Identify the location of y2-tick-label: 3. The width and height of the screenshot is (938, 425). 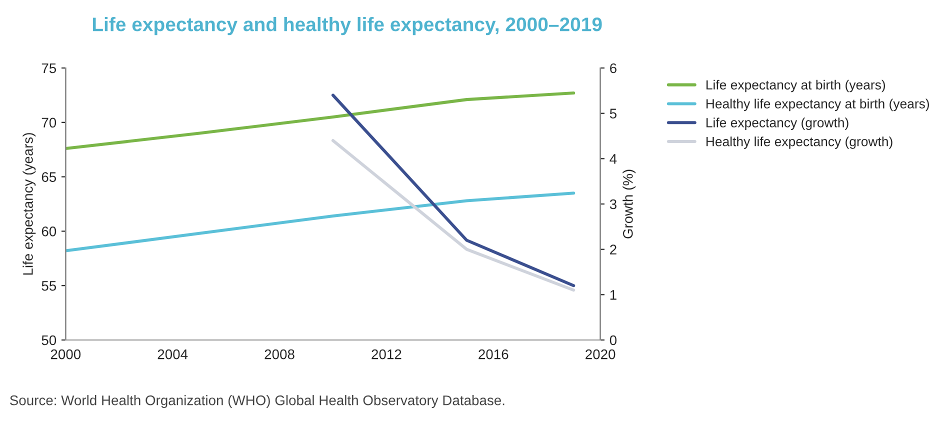
(613, 204).